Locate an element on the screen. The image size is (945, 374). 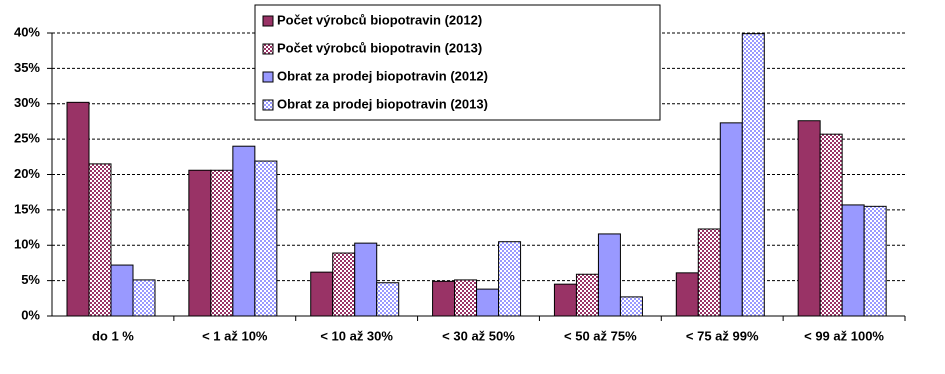
y-tick-label: 10% is located at coordinates (27, 244).